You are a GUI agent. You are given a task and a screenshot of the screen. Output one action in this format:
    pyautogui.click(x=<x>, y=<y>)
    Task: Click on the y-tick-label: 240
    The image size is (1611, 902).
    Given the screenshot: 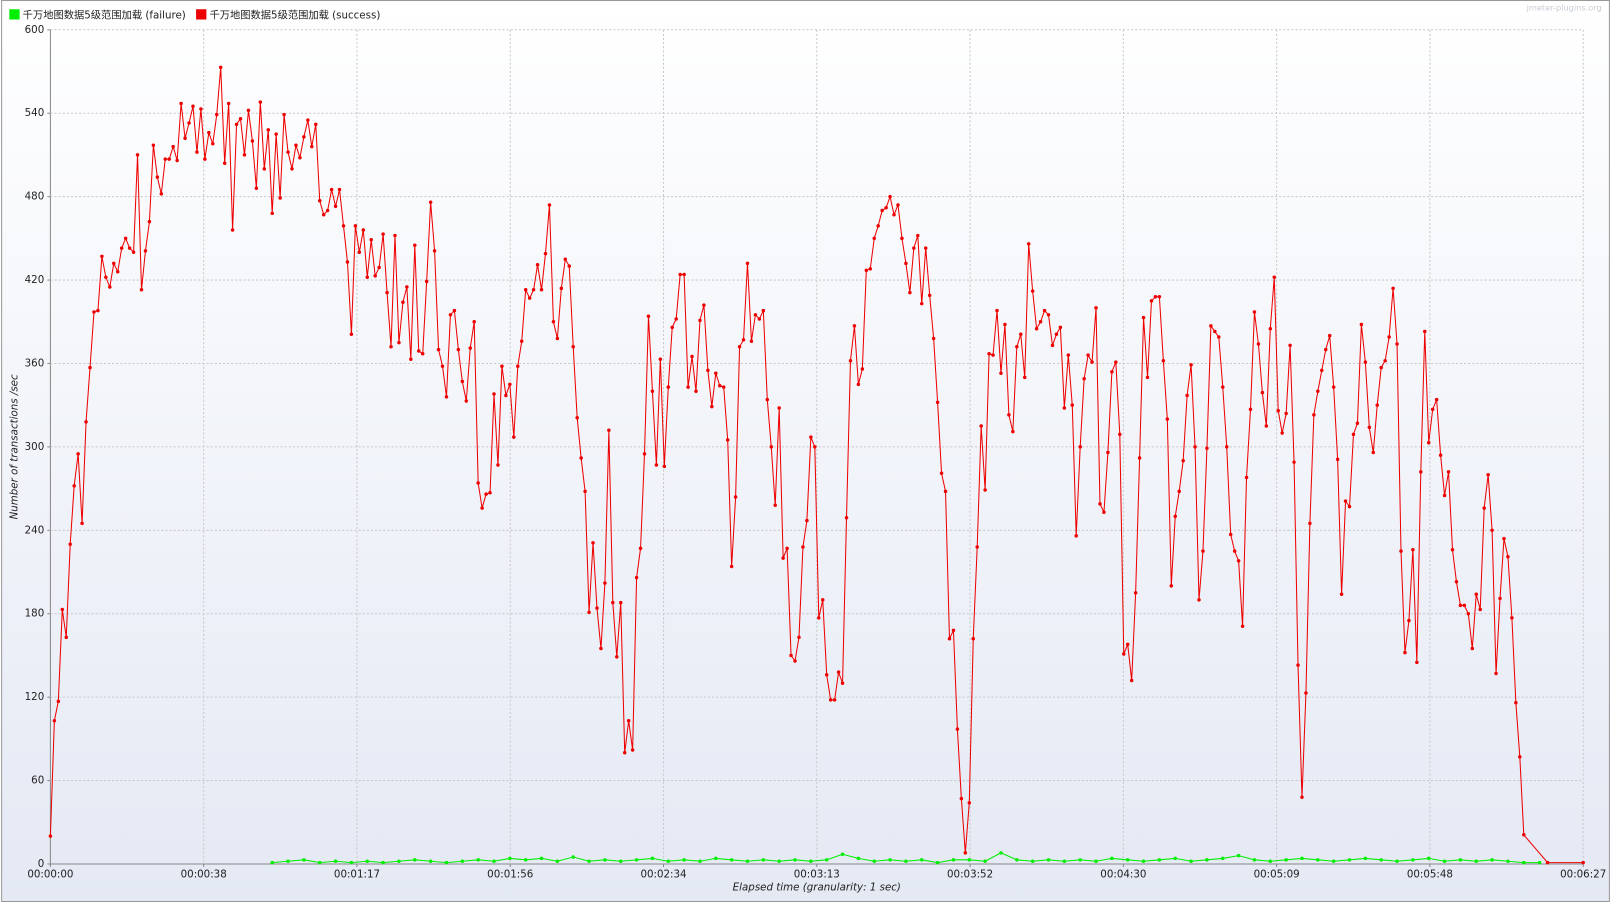 What is the action you would take?
    pyautogui.click(x=35, y=530)
    